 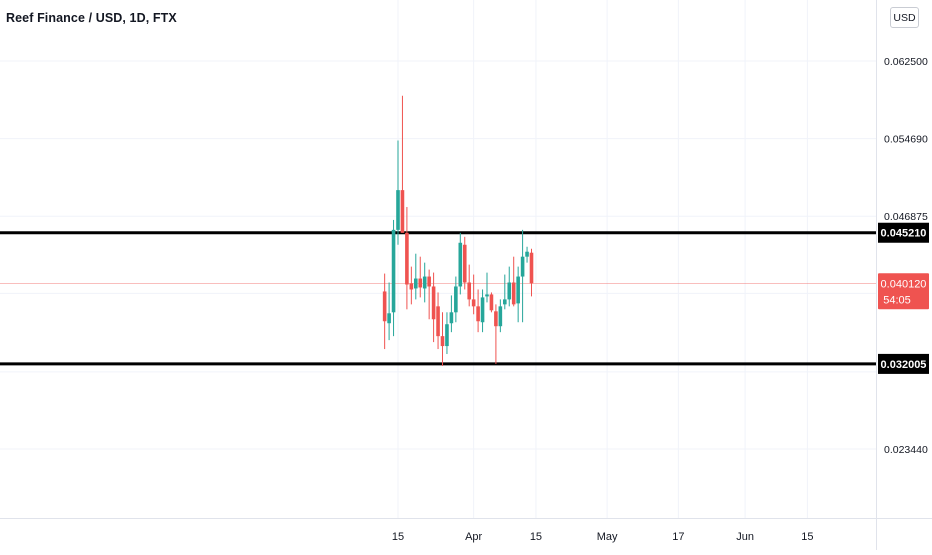 I want to click on time-tick-label: Jun, so click(x=745, y=537).